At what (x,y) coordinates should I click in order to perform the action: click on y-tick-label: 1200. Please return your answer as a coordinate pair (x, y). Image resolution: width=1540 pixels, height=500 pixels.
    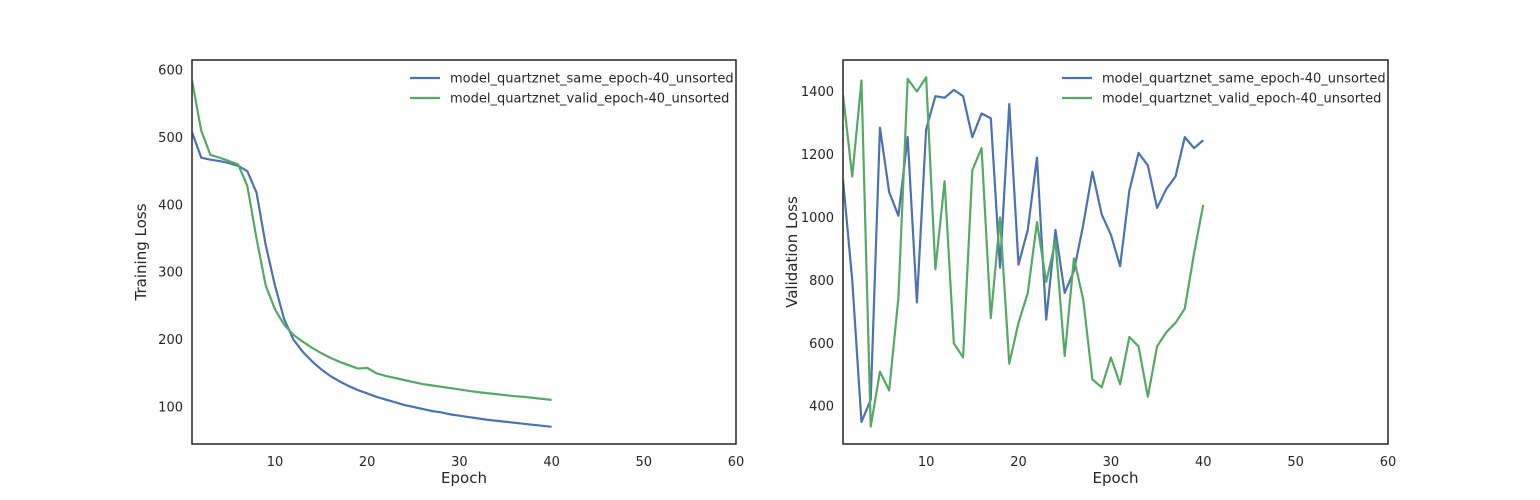
    Looking at the image, I should click on (817, 155).